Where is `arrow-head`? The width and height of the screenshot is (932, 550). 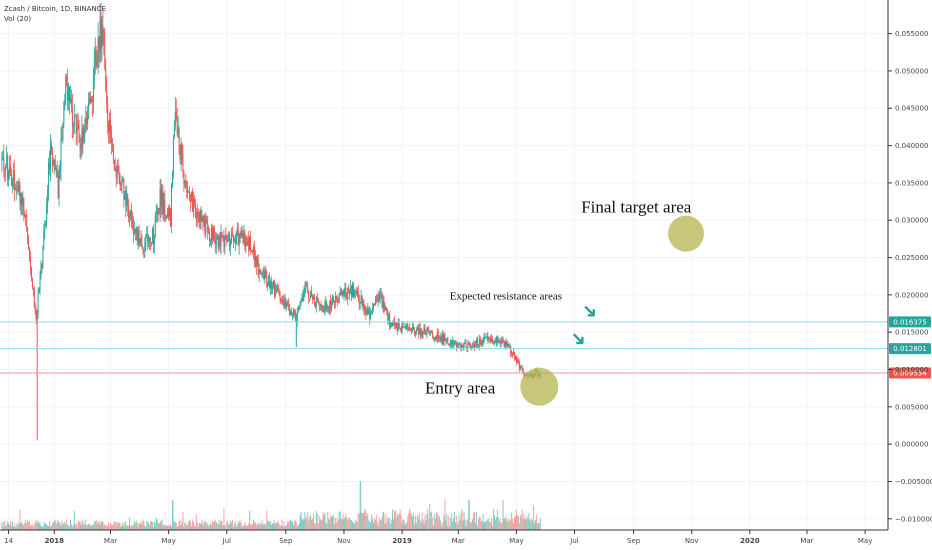 arrow-head is located at coordinates (591, 313).